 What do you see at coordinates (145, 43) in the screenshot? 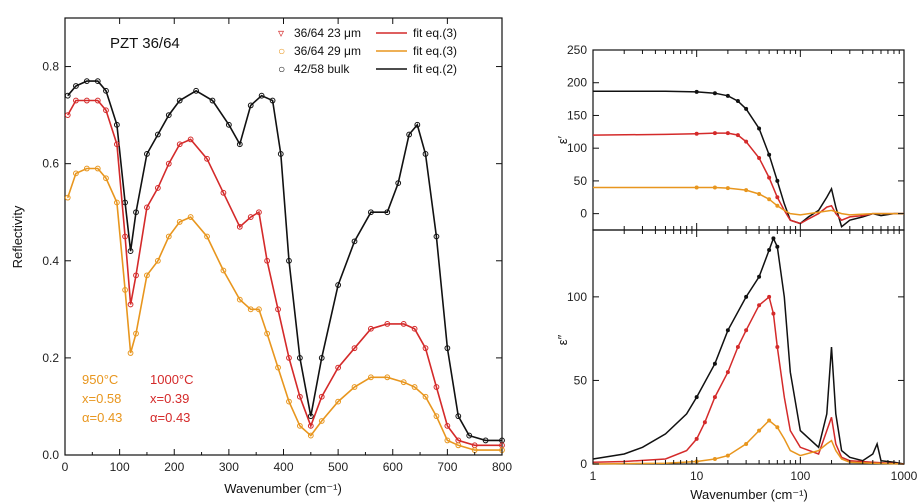
I see `panel-title: PZT 36/64` at bounding box center [145, 43].